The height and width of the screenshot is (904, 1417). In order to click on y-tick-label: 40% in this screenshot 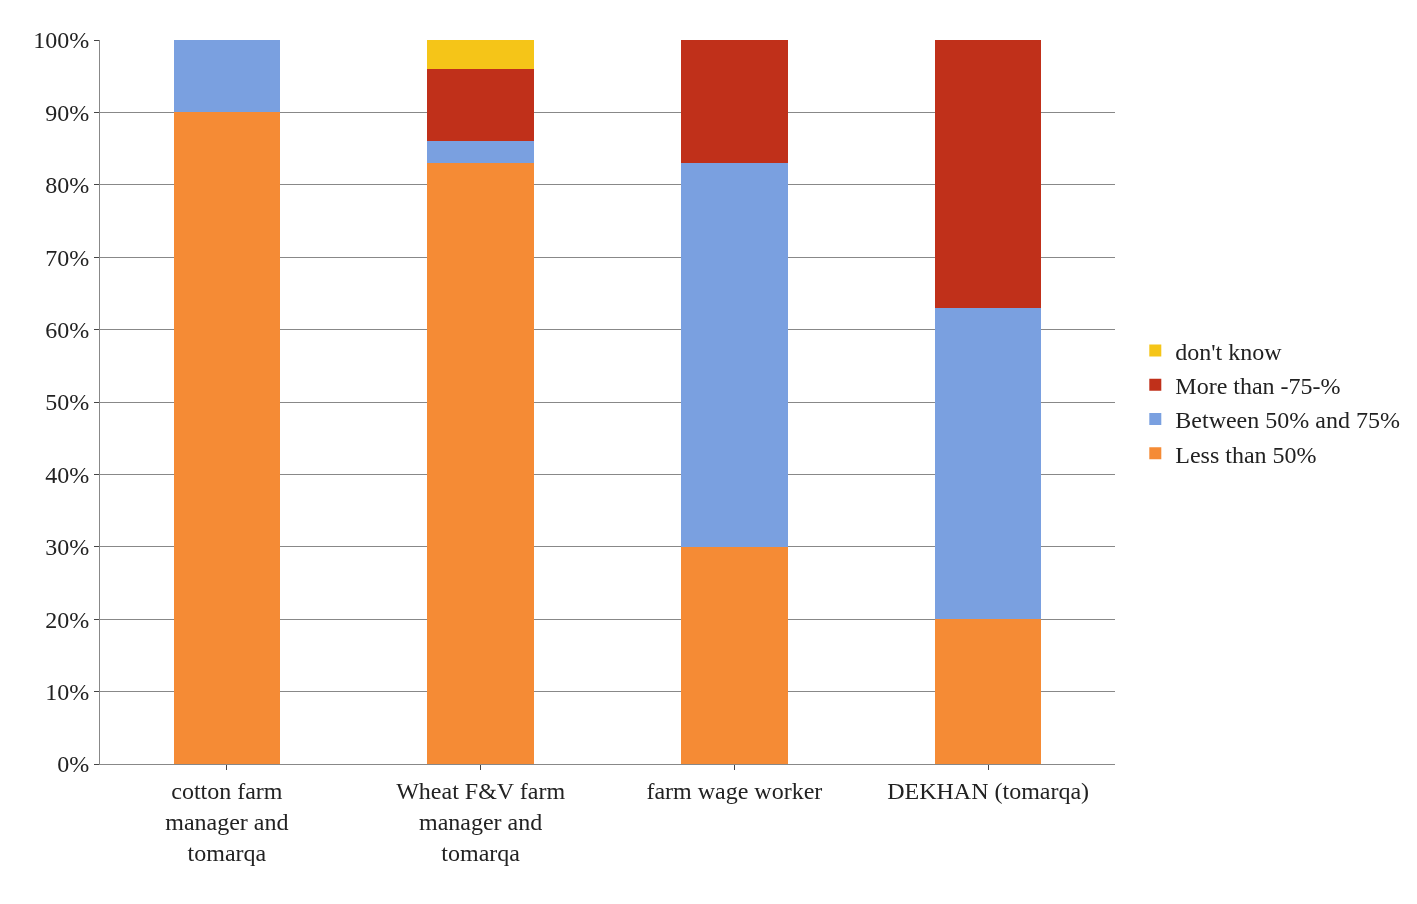, I will do `click(67, 474)`.